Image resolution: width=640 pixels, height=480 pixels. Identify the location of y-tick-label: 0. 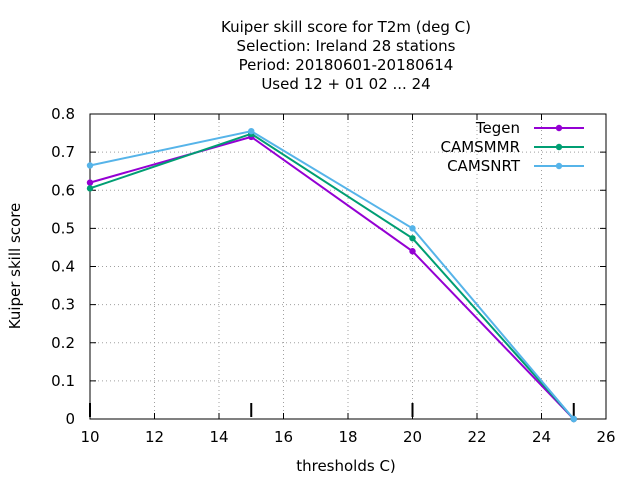
(70, 419).